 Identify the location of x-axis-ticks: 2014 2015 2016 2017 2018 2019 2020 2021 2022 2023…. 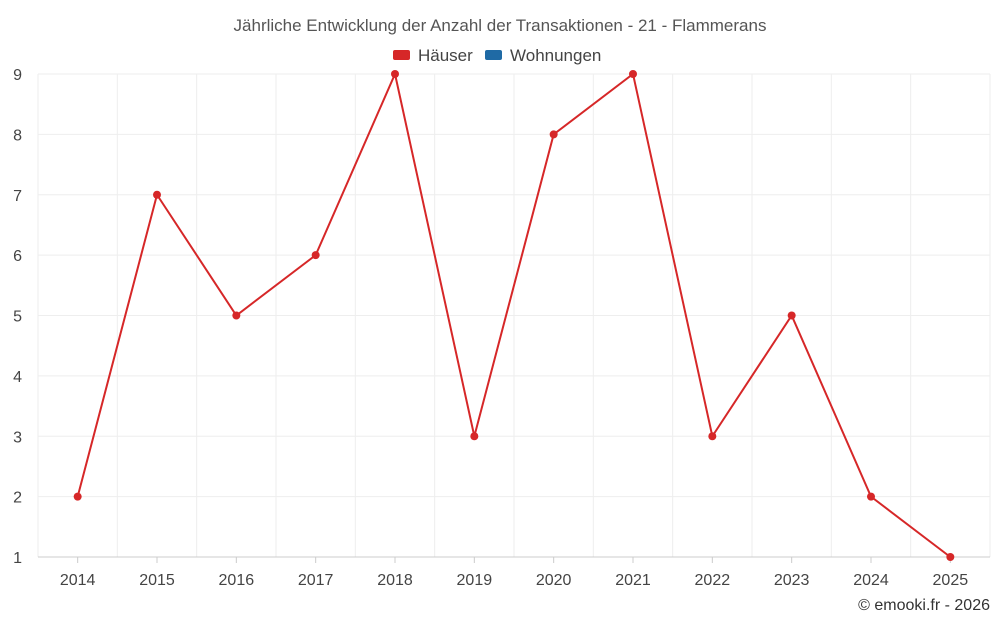
(514, 573).